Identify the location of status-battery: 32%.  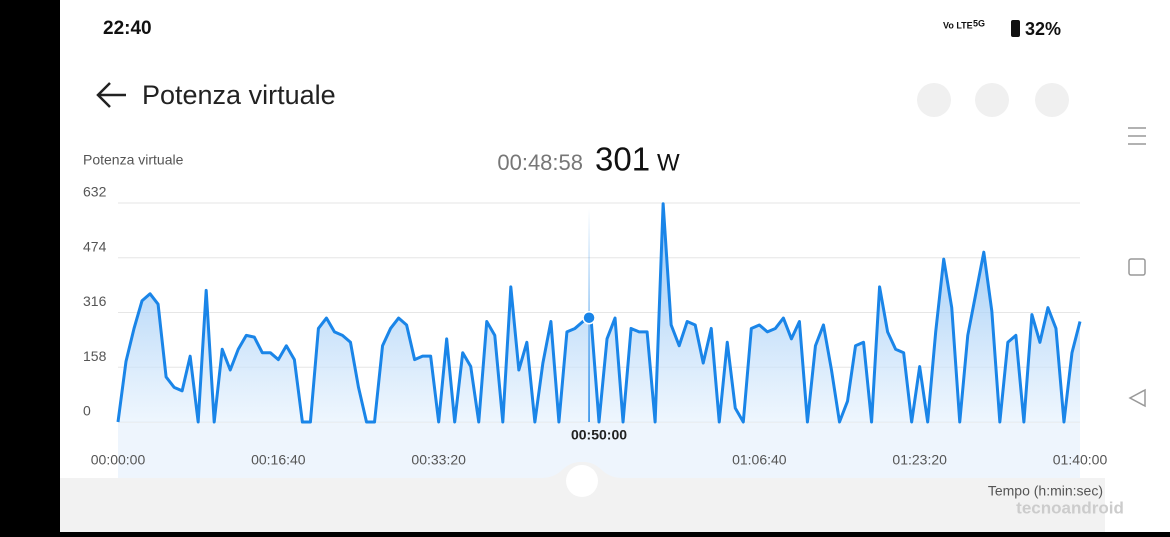
(1043, 29).